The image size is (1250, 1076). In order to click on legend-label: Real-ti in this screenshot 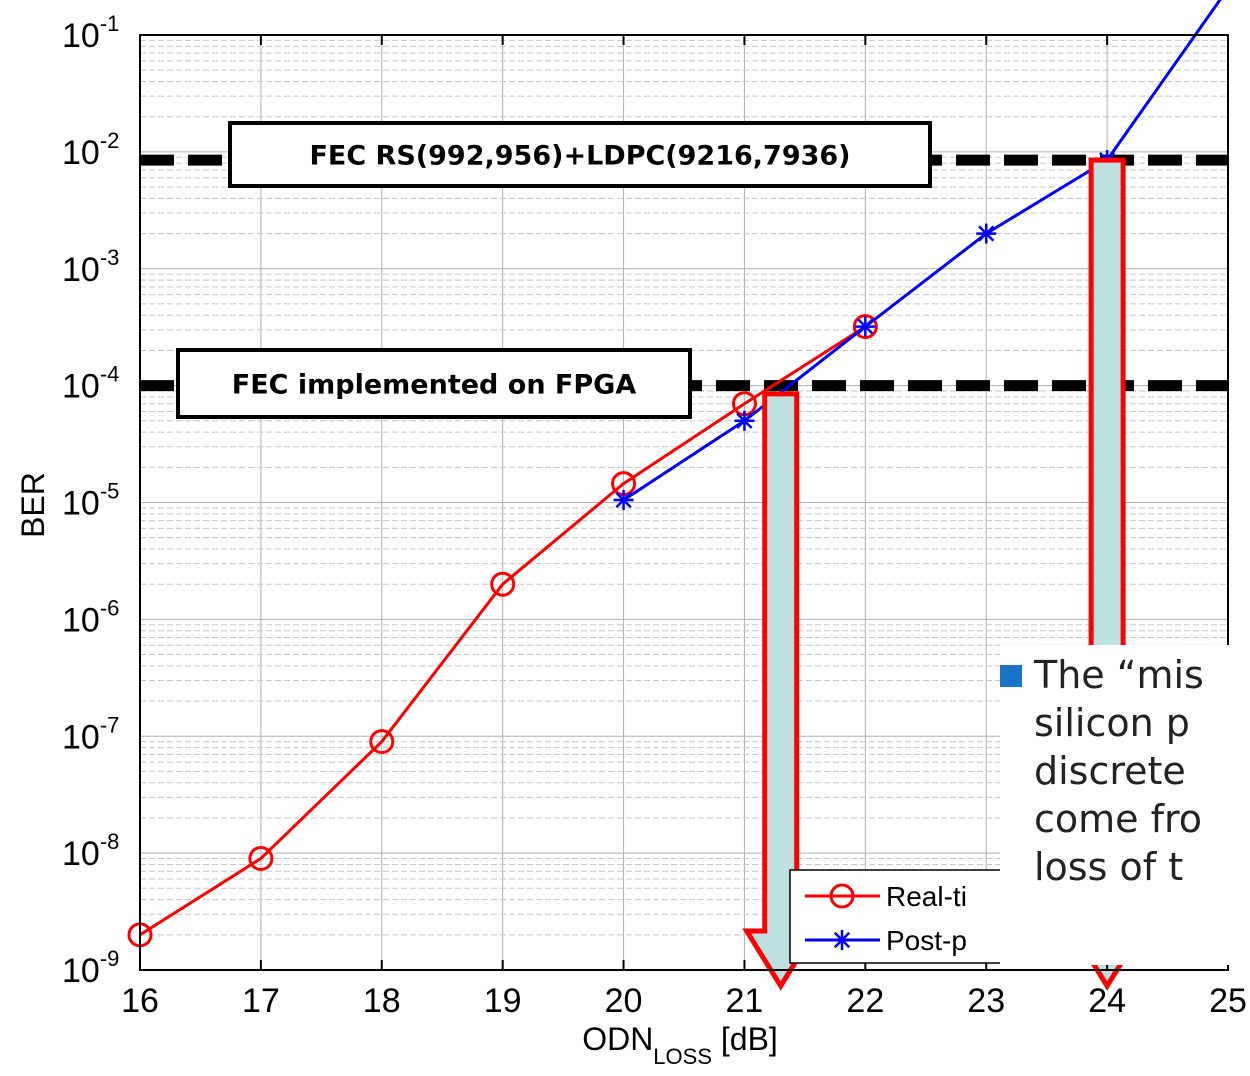, I will do `click(926, 896)`.